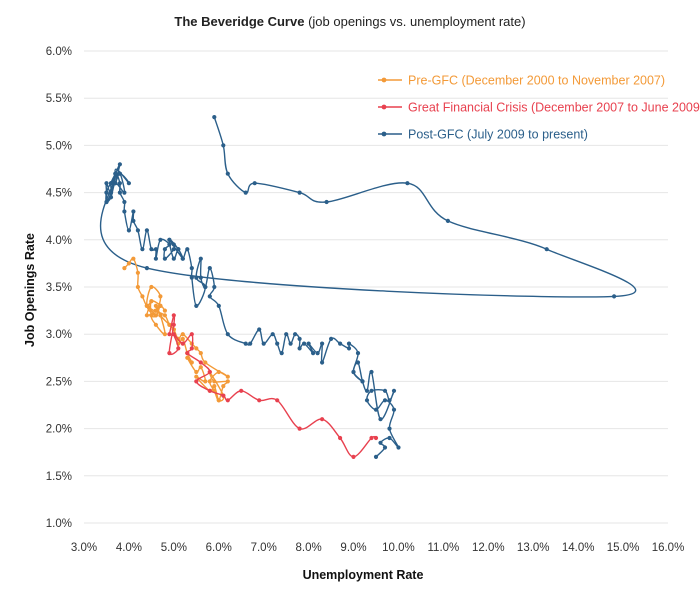 The image size is (700, 598). Describe the element at coordinates (129, 548) in the screenshot. I see `x-tick-label: 4.0%` at that location.